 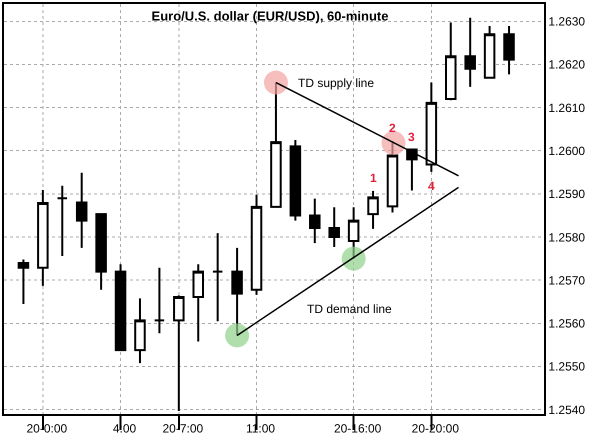 What do you see at coordinates (270, 16) in the screenshot?
I see `chart-title: Euro/U.S. dollar (EUR/USD), 60-minute` at bounding box center [270, 16].